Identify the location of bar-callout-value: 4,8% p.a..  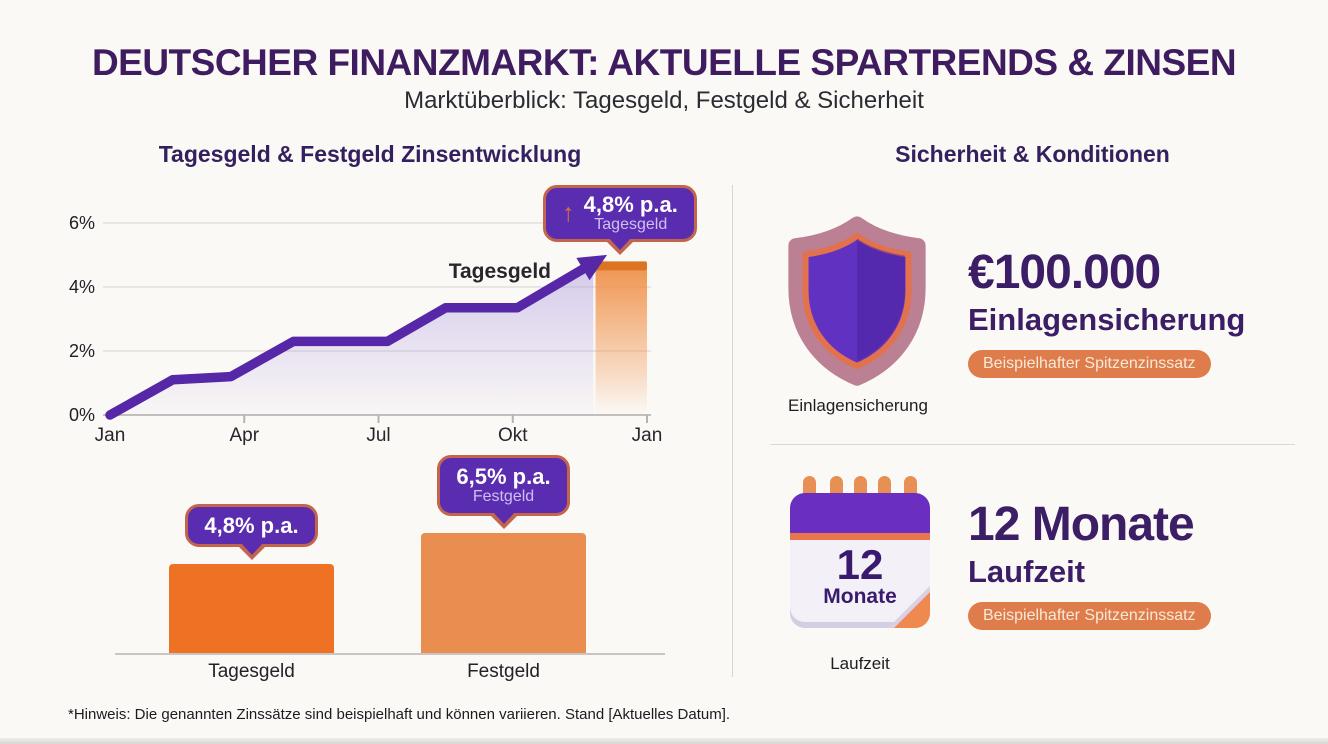
(251, 526).